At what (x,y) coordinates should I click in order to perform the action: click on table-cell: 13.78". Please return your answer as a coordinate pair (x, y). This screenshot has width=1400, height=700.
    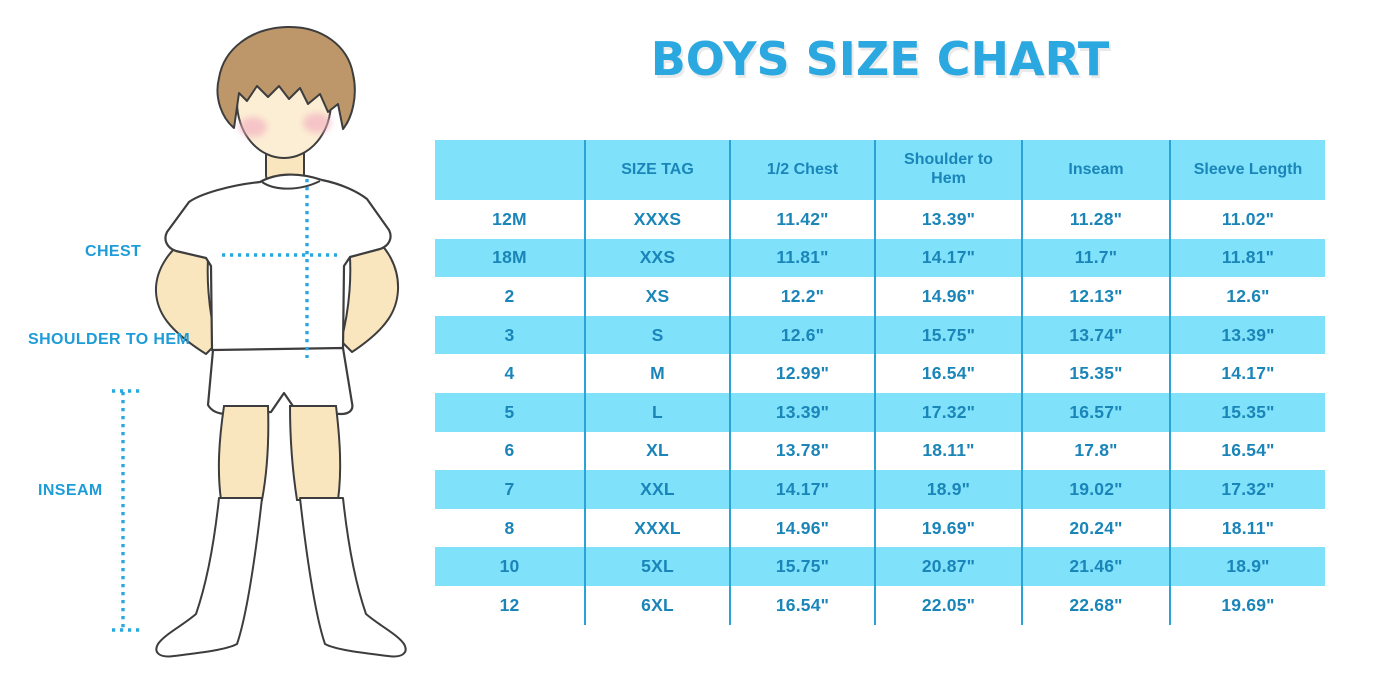
    Looking at the image, I should click on (803, 451).